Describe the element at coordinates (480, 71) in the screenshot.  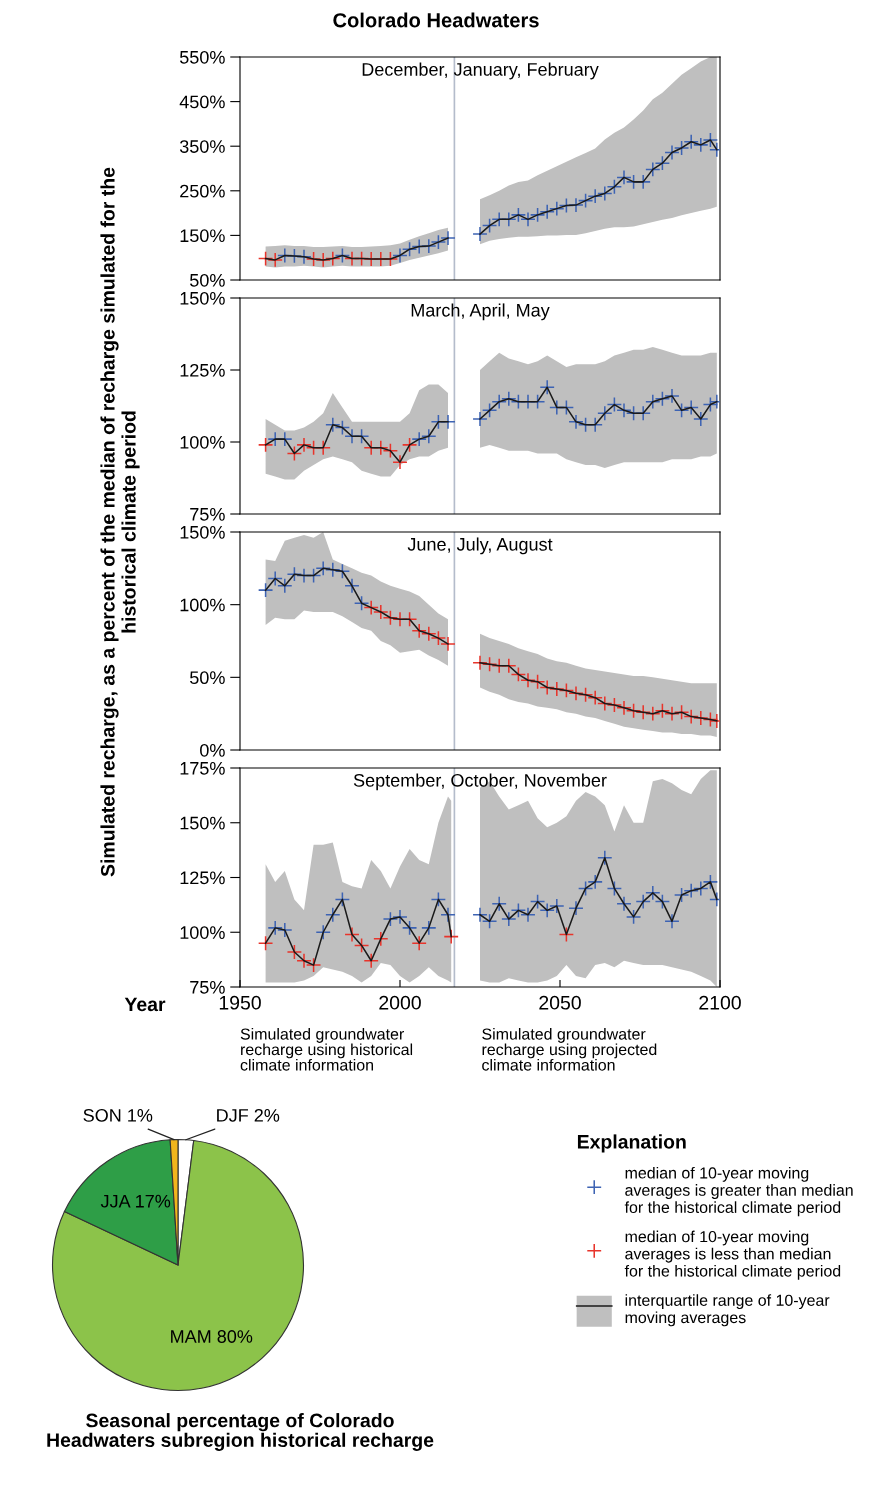
I see `chart-subtitle: December, January, February` at that location.